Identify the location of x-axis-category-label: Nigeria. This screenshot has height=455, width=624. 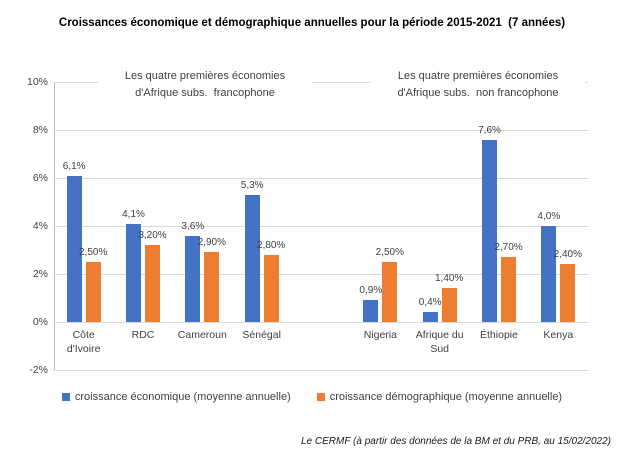
(380, 335).